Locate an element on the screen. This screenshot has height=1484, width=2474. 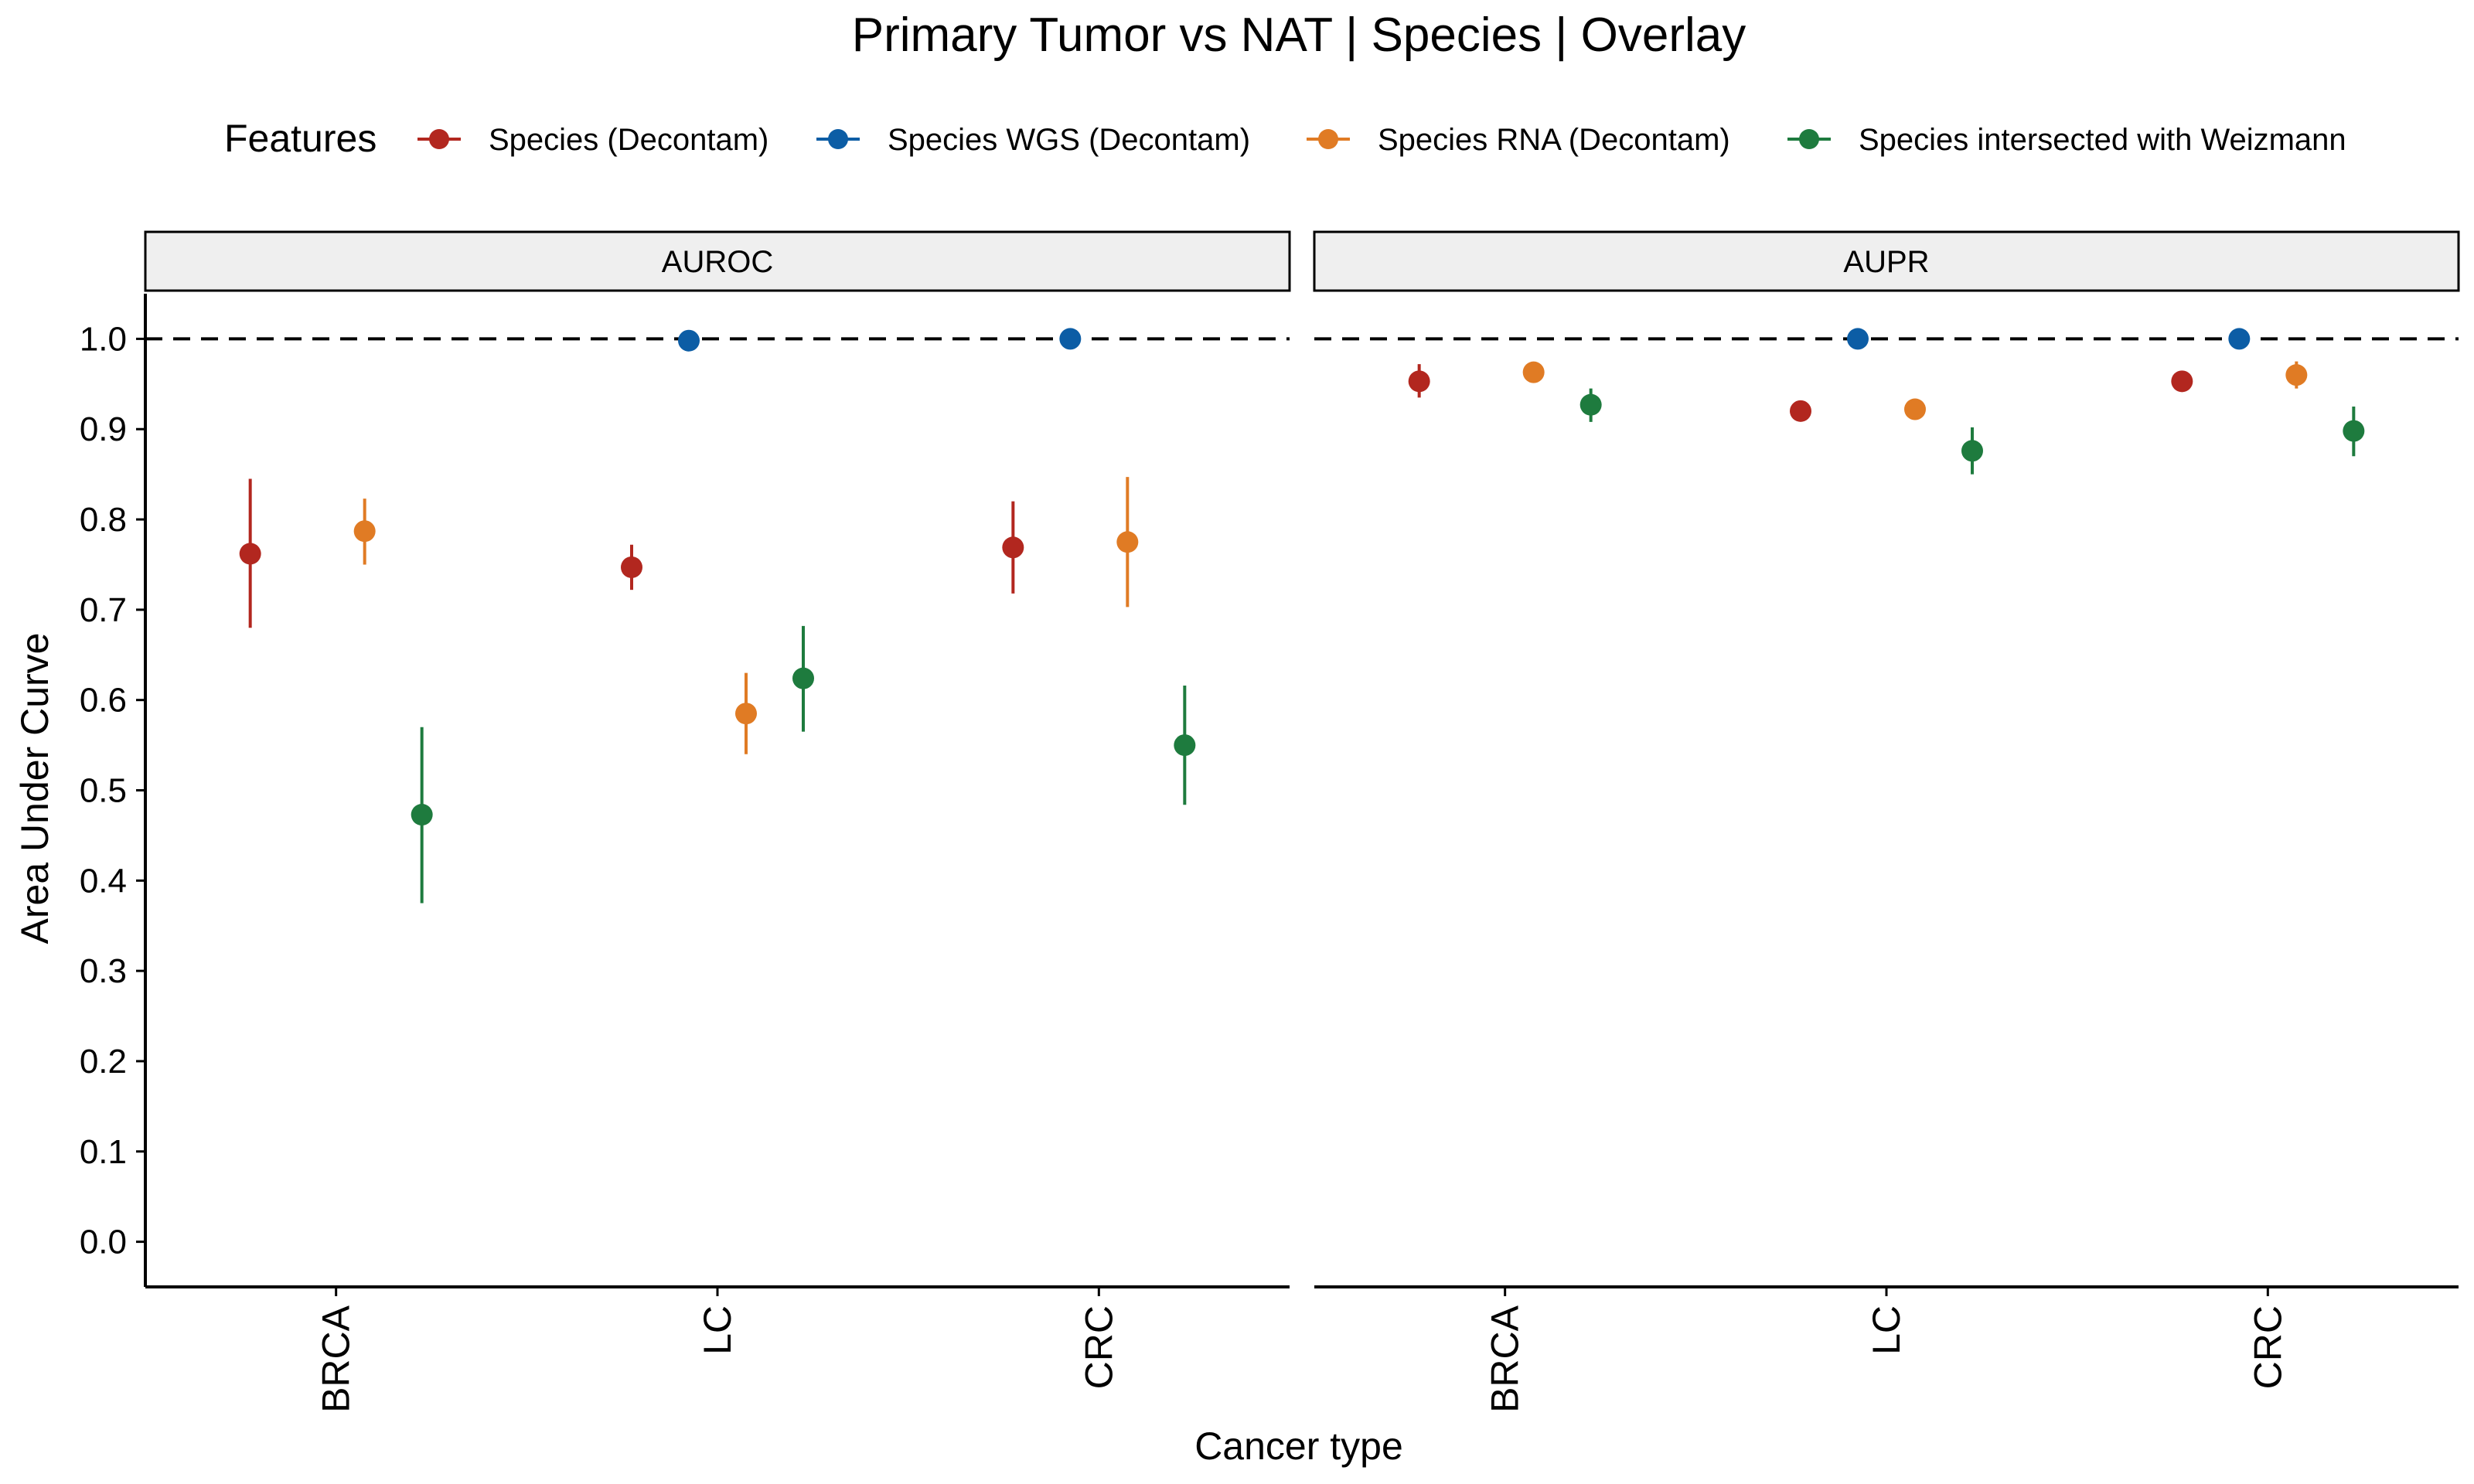
y-tick-label: 1.0 is located at coordinates (103, 339).